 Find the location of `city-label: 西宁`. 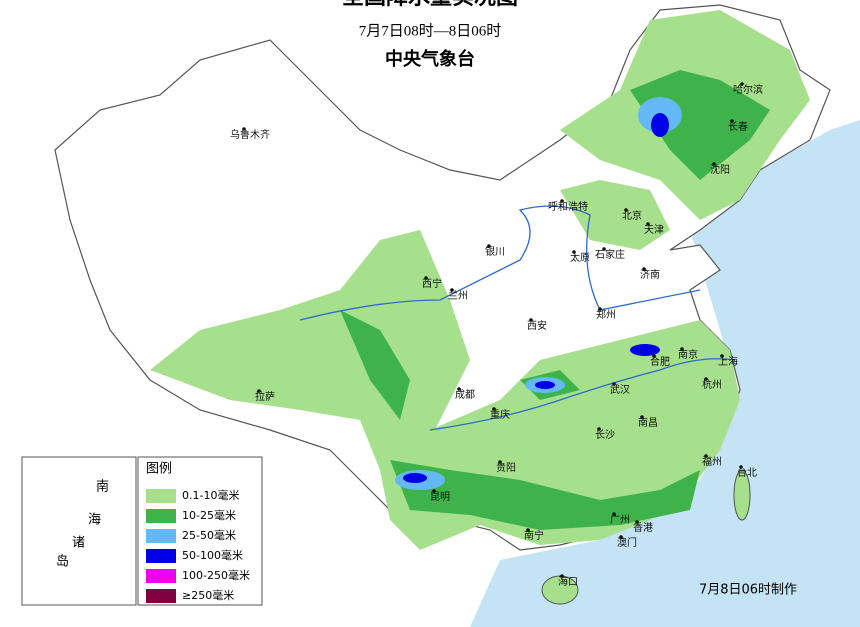

city-label: 西宁 is located at coordinates (432, 283).